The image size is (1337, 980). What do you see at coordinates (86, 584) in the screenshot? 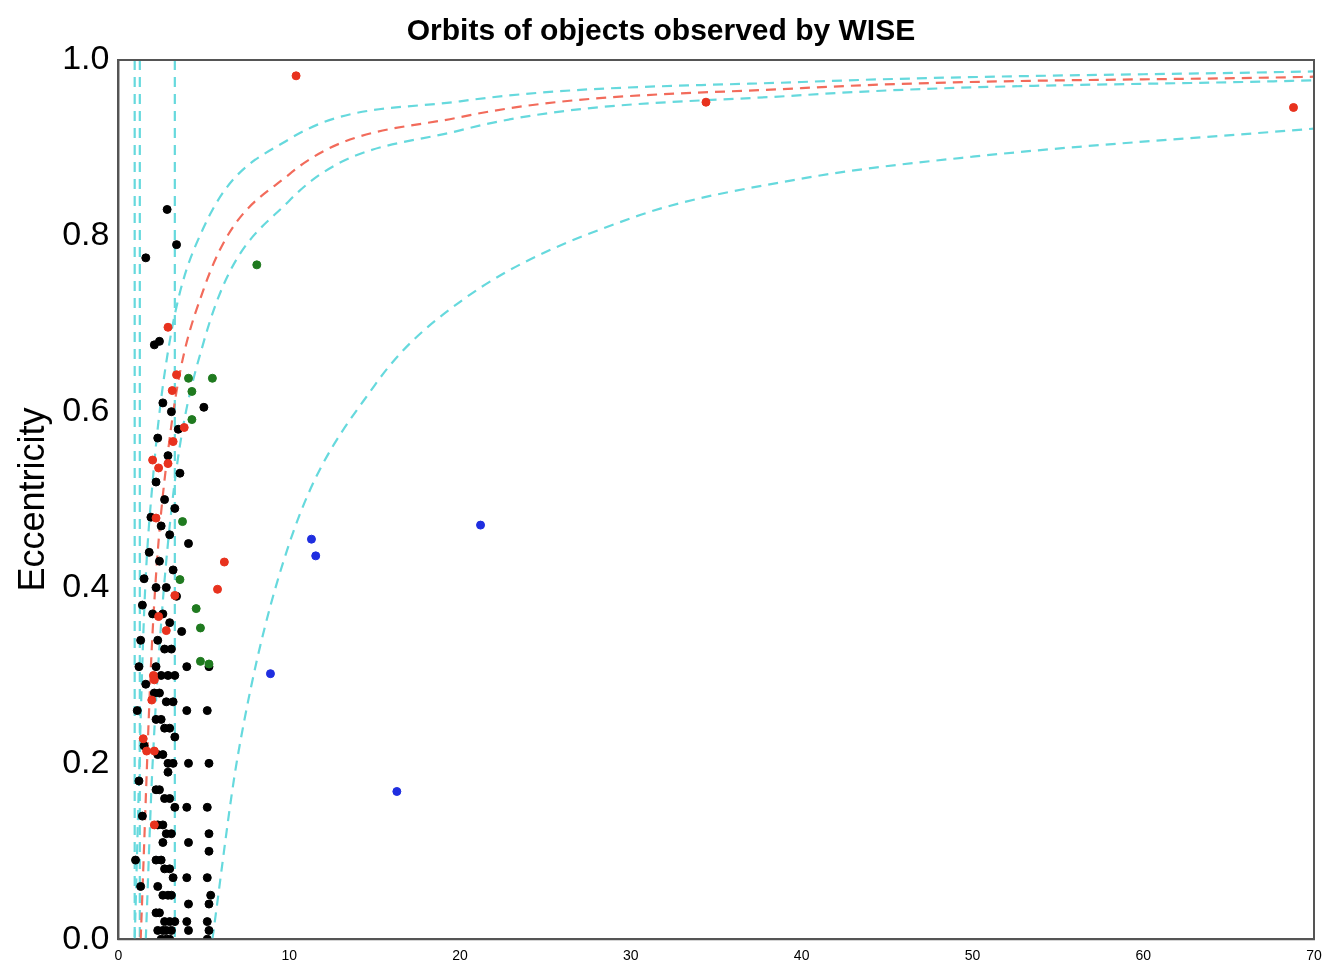
I see `y-tick-label: 0.4` at bounding box center [86, 584].